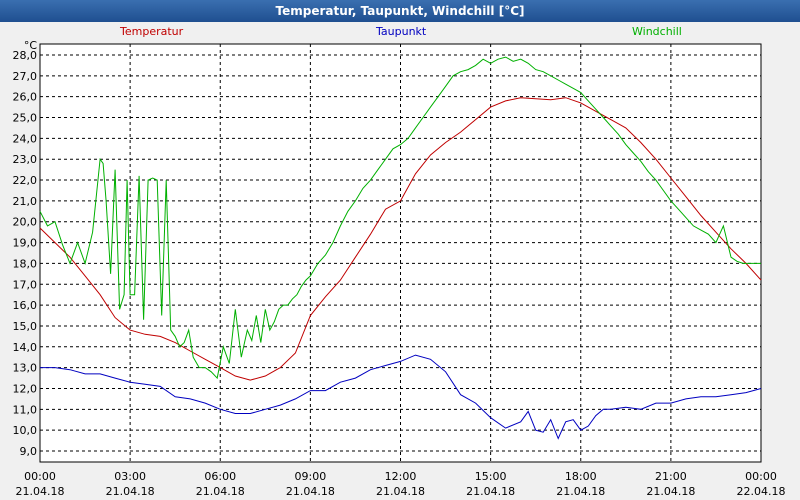  What do you see at coordinates (25, 388) in the screenshot?
I see `y-tick-label: 12,0` at bounding box center [25, 388].